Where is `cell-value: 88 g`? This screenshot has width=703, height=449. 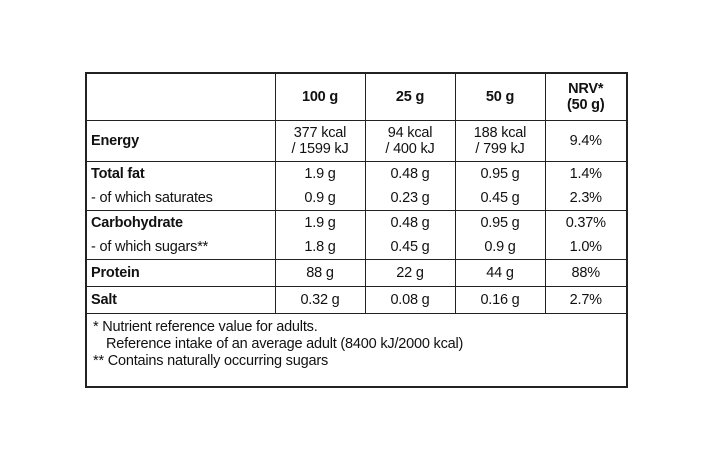 cell-value: 88 g is located at coordinates (320, 273).